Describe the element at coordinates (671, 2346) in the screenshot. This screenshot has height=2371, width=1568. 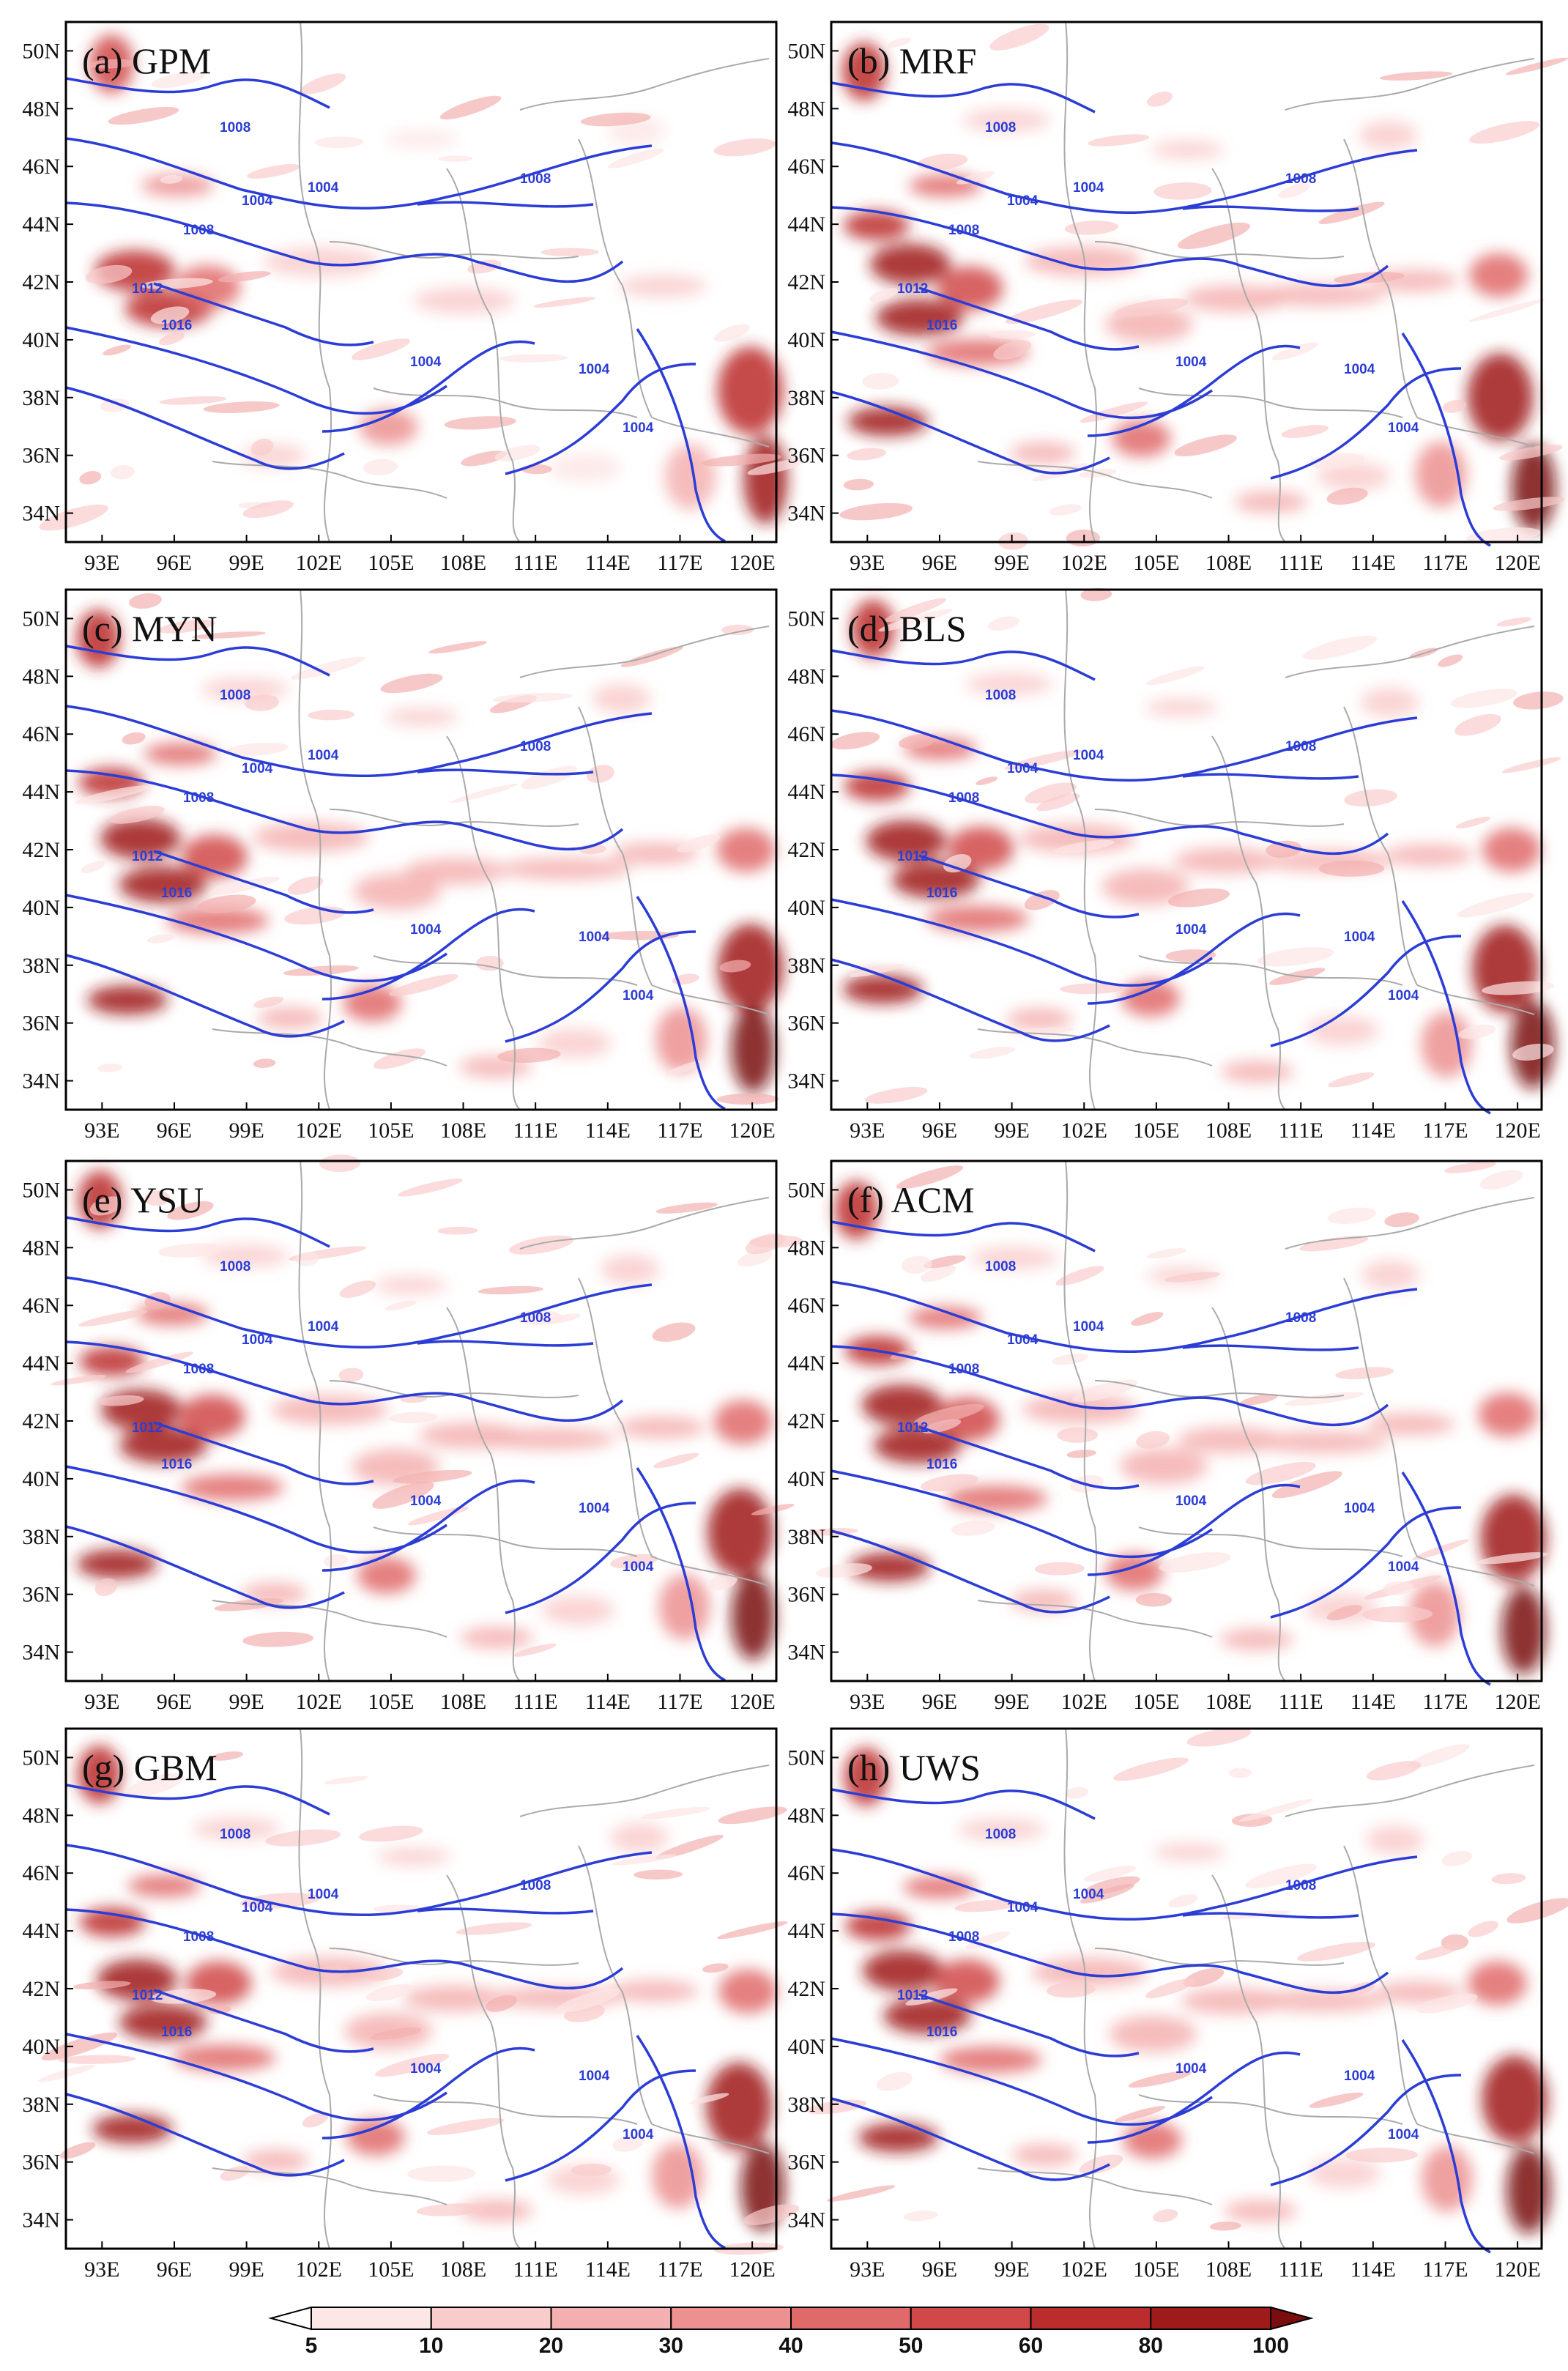
I see `colorbar-tick-label: 30` at that location.